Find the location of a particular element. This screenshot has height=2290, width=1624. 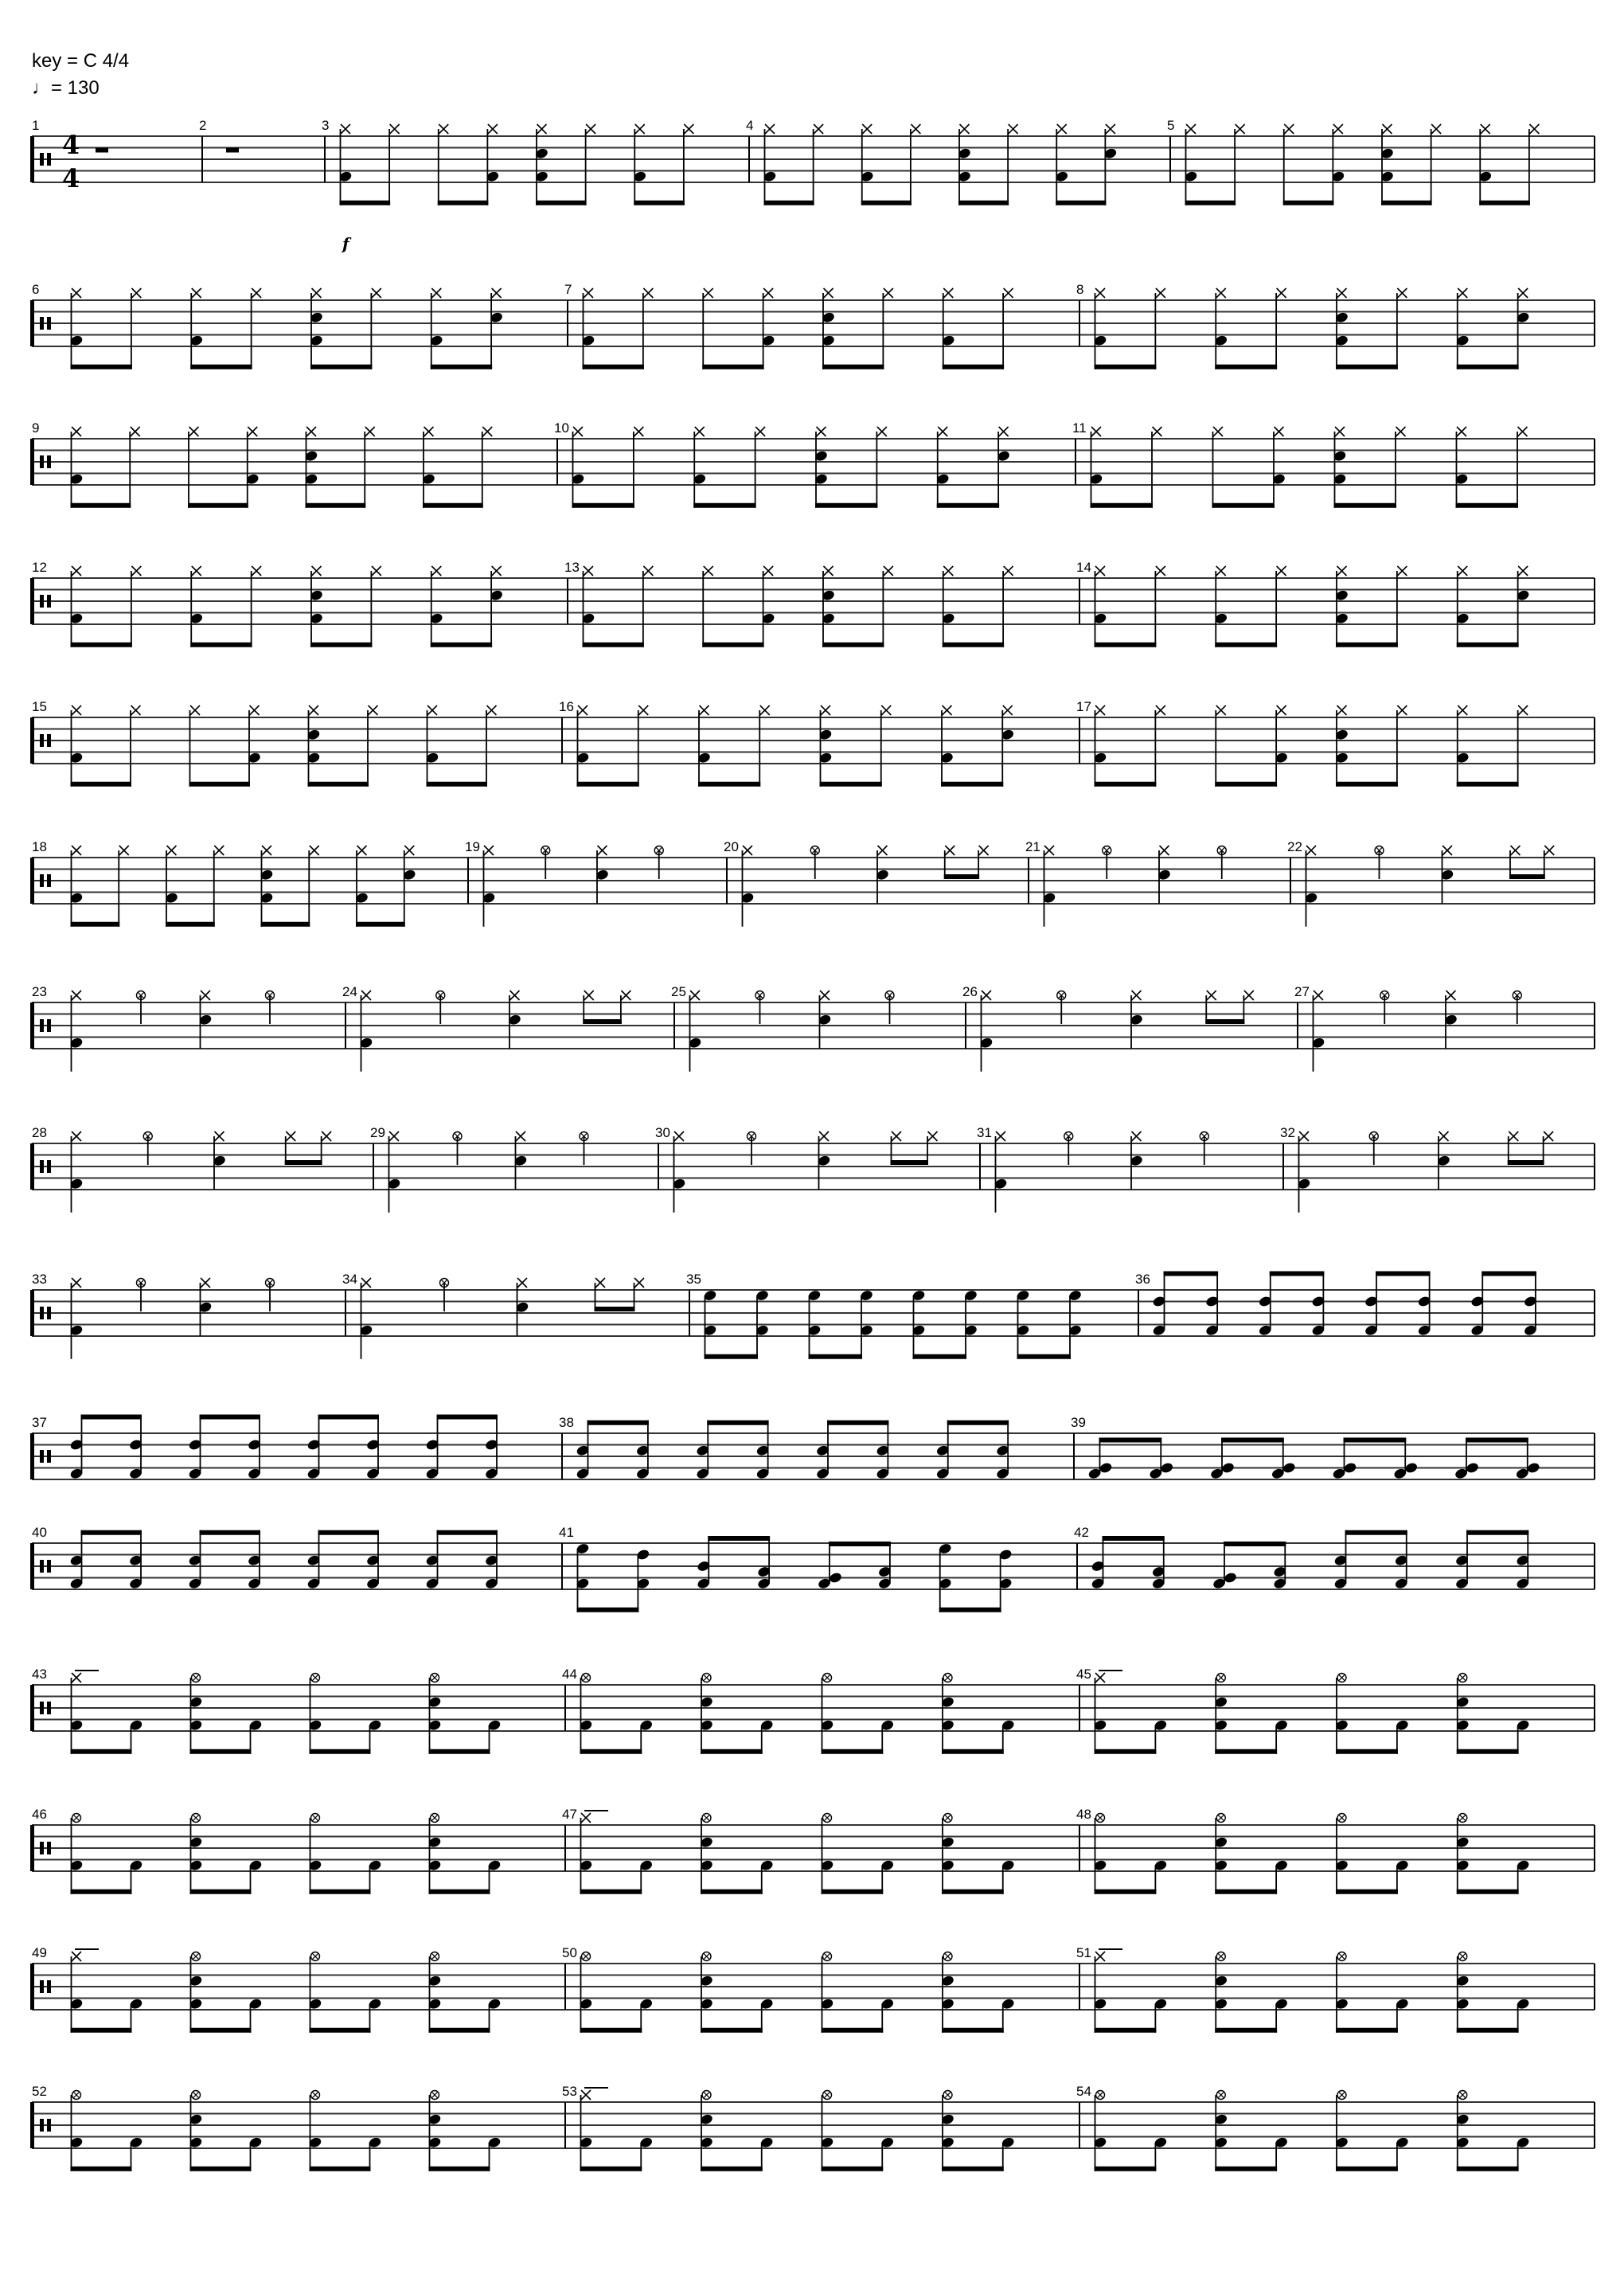

crash-notehead is located at coordinates (585, 2094).